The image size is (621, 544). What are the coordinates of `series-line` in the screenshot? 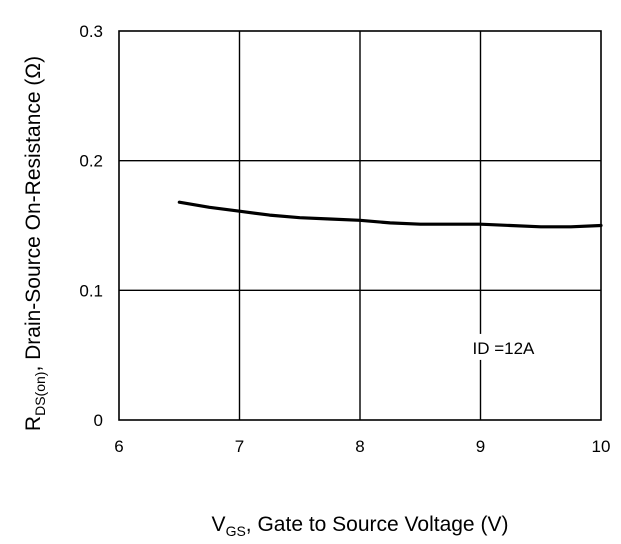 It's located at (390, 214).